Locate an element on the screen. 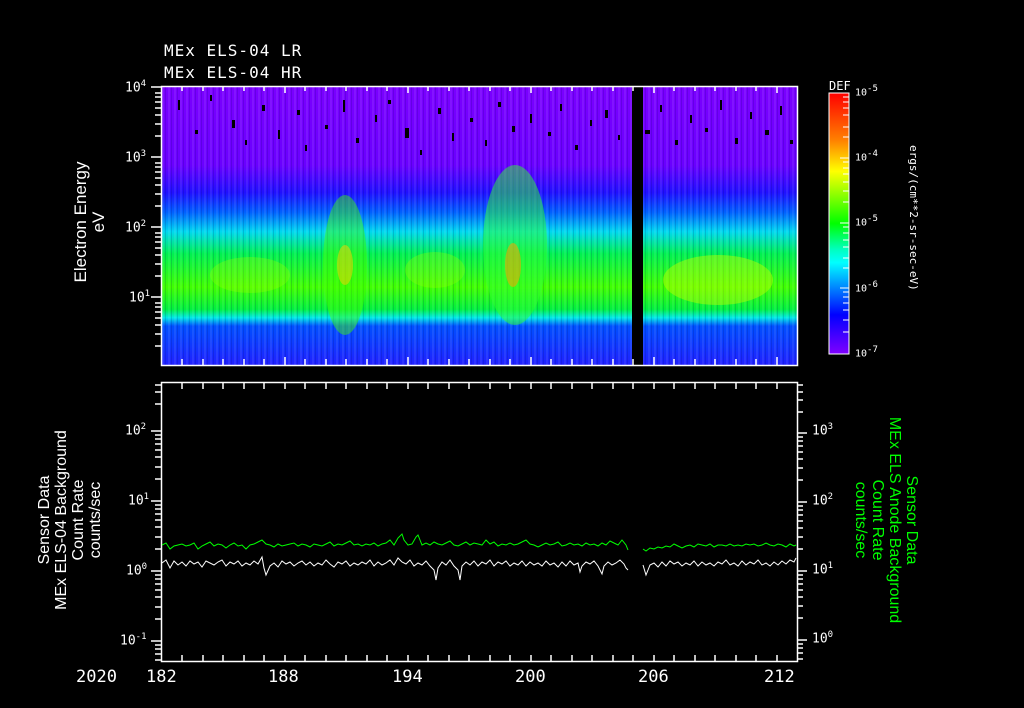  data-gap is located at coordinates (637, 226).